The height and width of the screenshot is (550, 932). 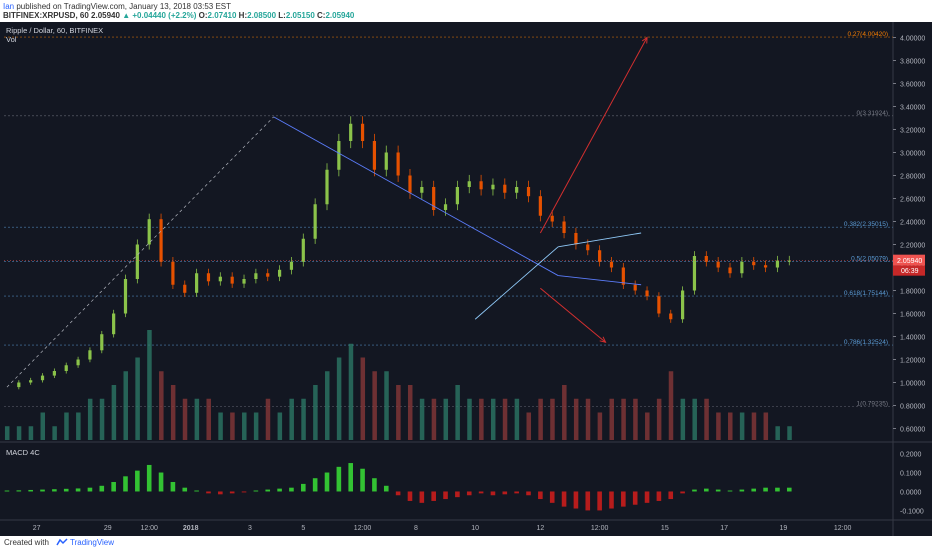 What do you see at coordinates (340, 15) in the screenshot?
I see `close-value: 2.05940` at bounding box center [340, 15].